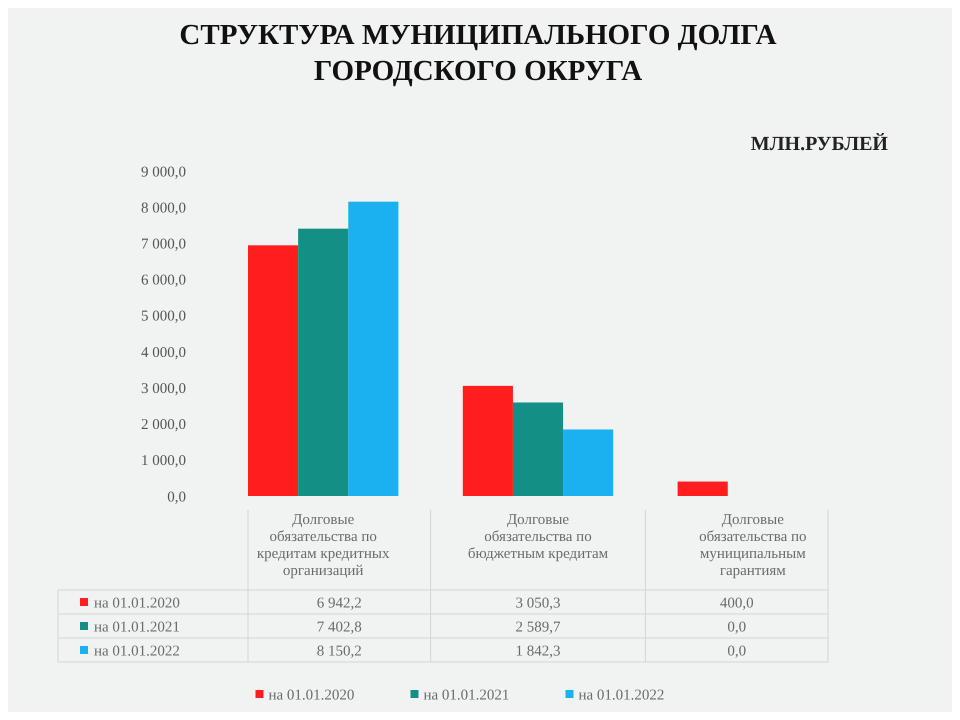 The width and height of the screenshot is (960, 720). I want to click on chart-title: СТРУКТУРА МУНИЦИПАЛЬНОГО ДОЛГА ГОРОДСКОГО ОКРУГА, so click(478, 53).